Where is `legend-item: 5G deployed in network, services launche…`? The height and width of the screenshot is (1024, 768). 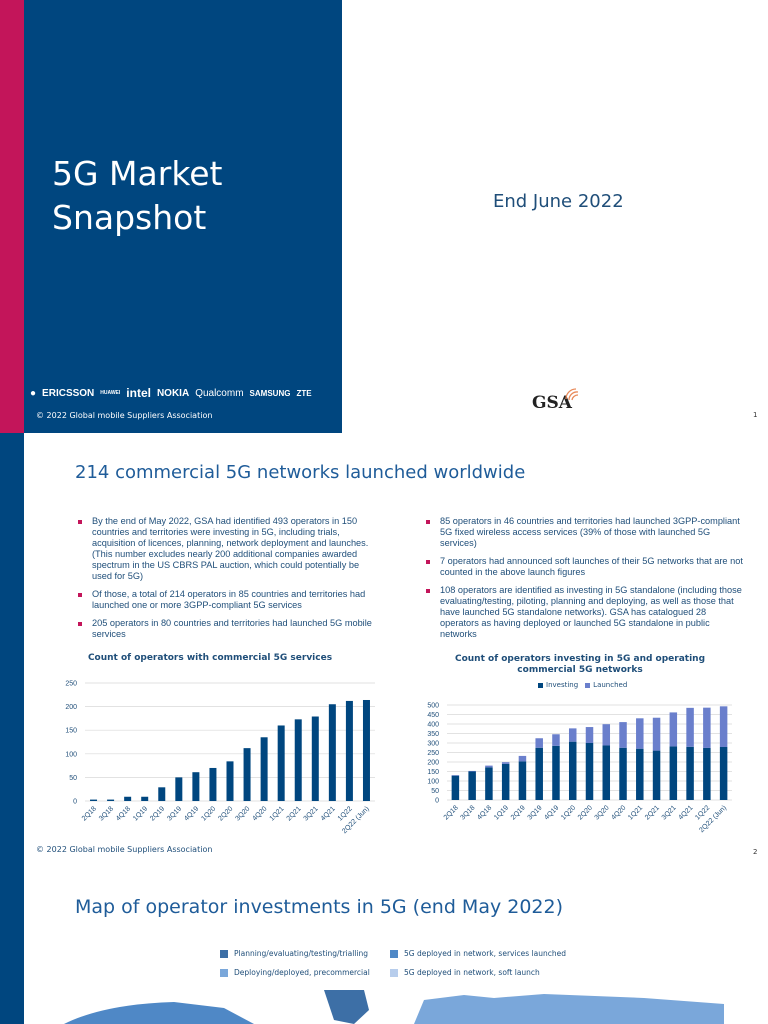
legend-item: 5G deployed in network, services launche… is located at coordinates (478, 953).